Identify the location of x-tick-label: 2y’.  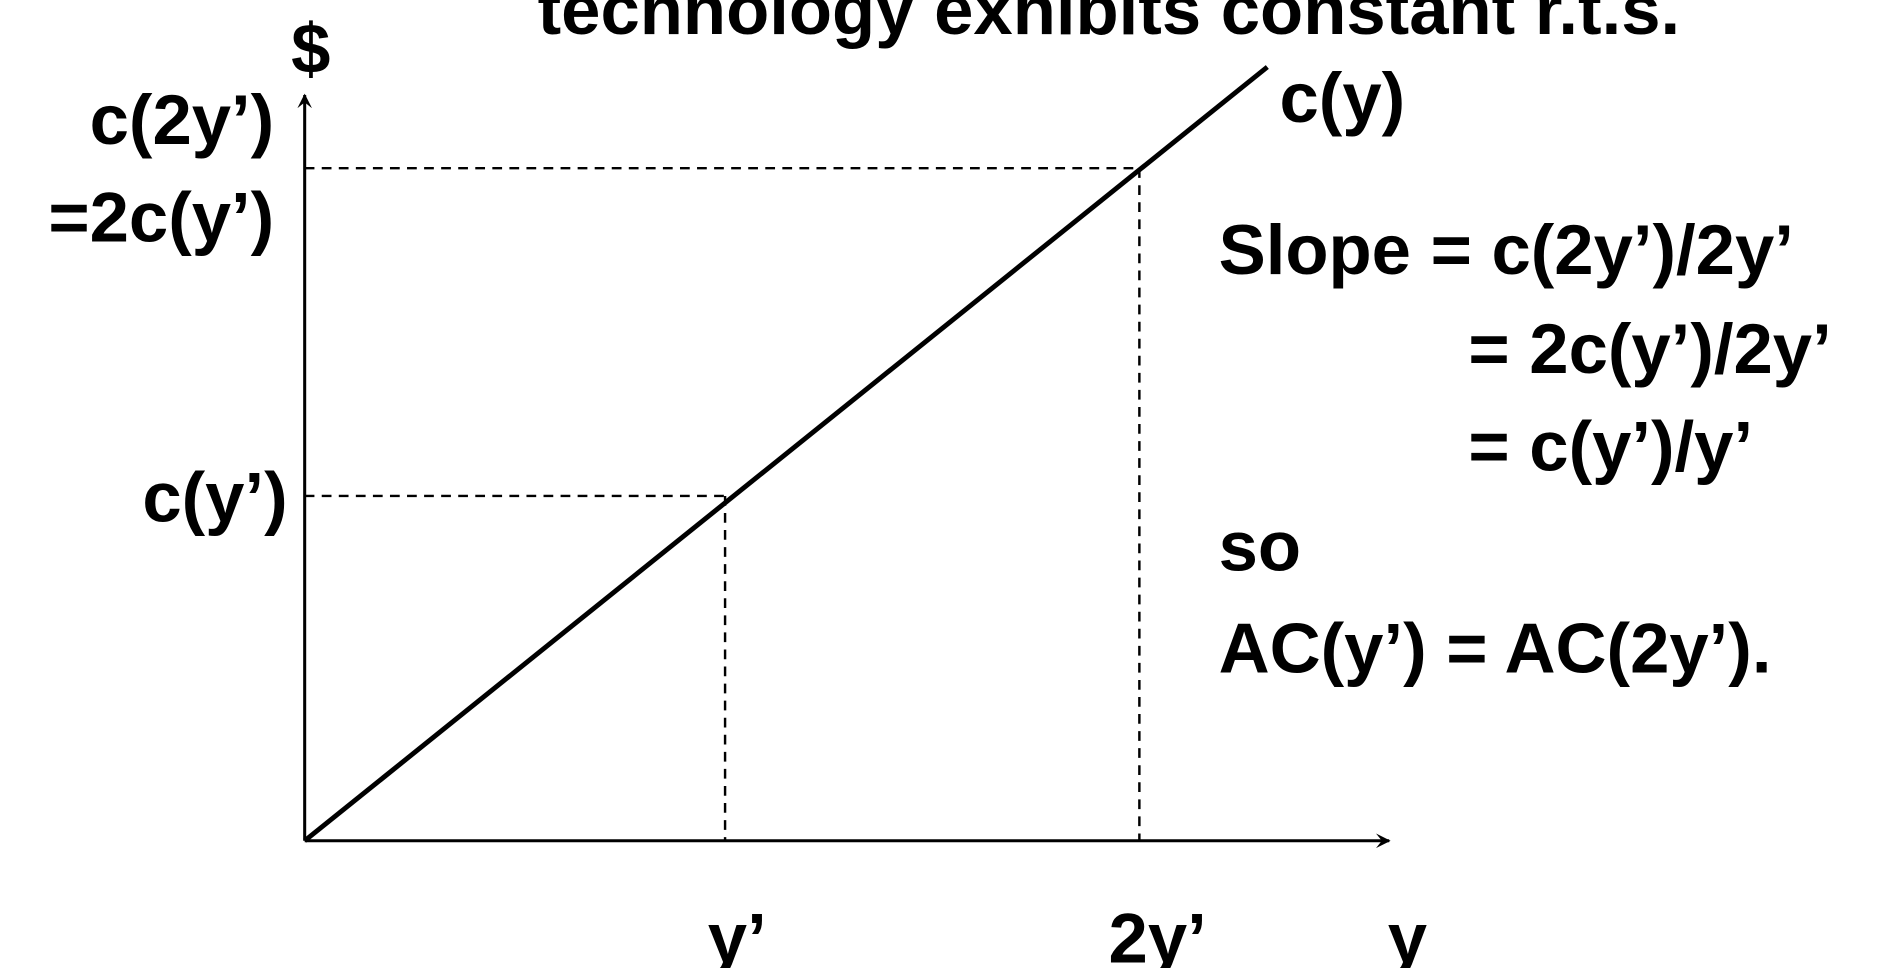
(1158, 933).